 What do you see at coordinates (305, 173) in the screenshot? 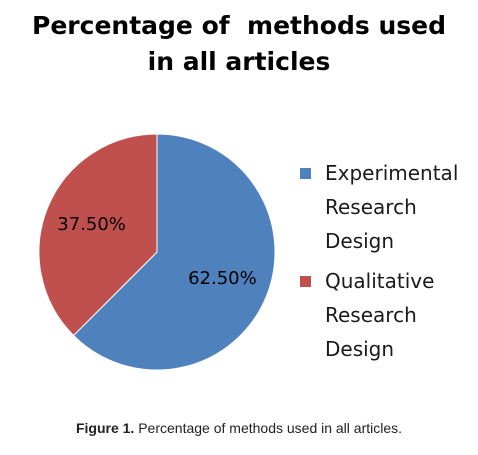
I see `legend-swatch-experimental` at bounding box center [305, 173].